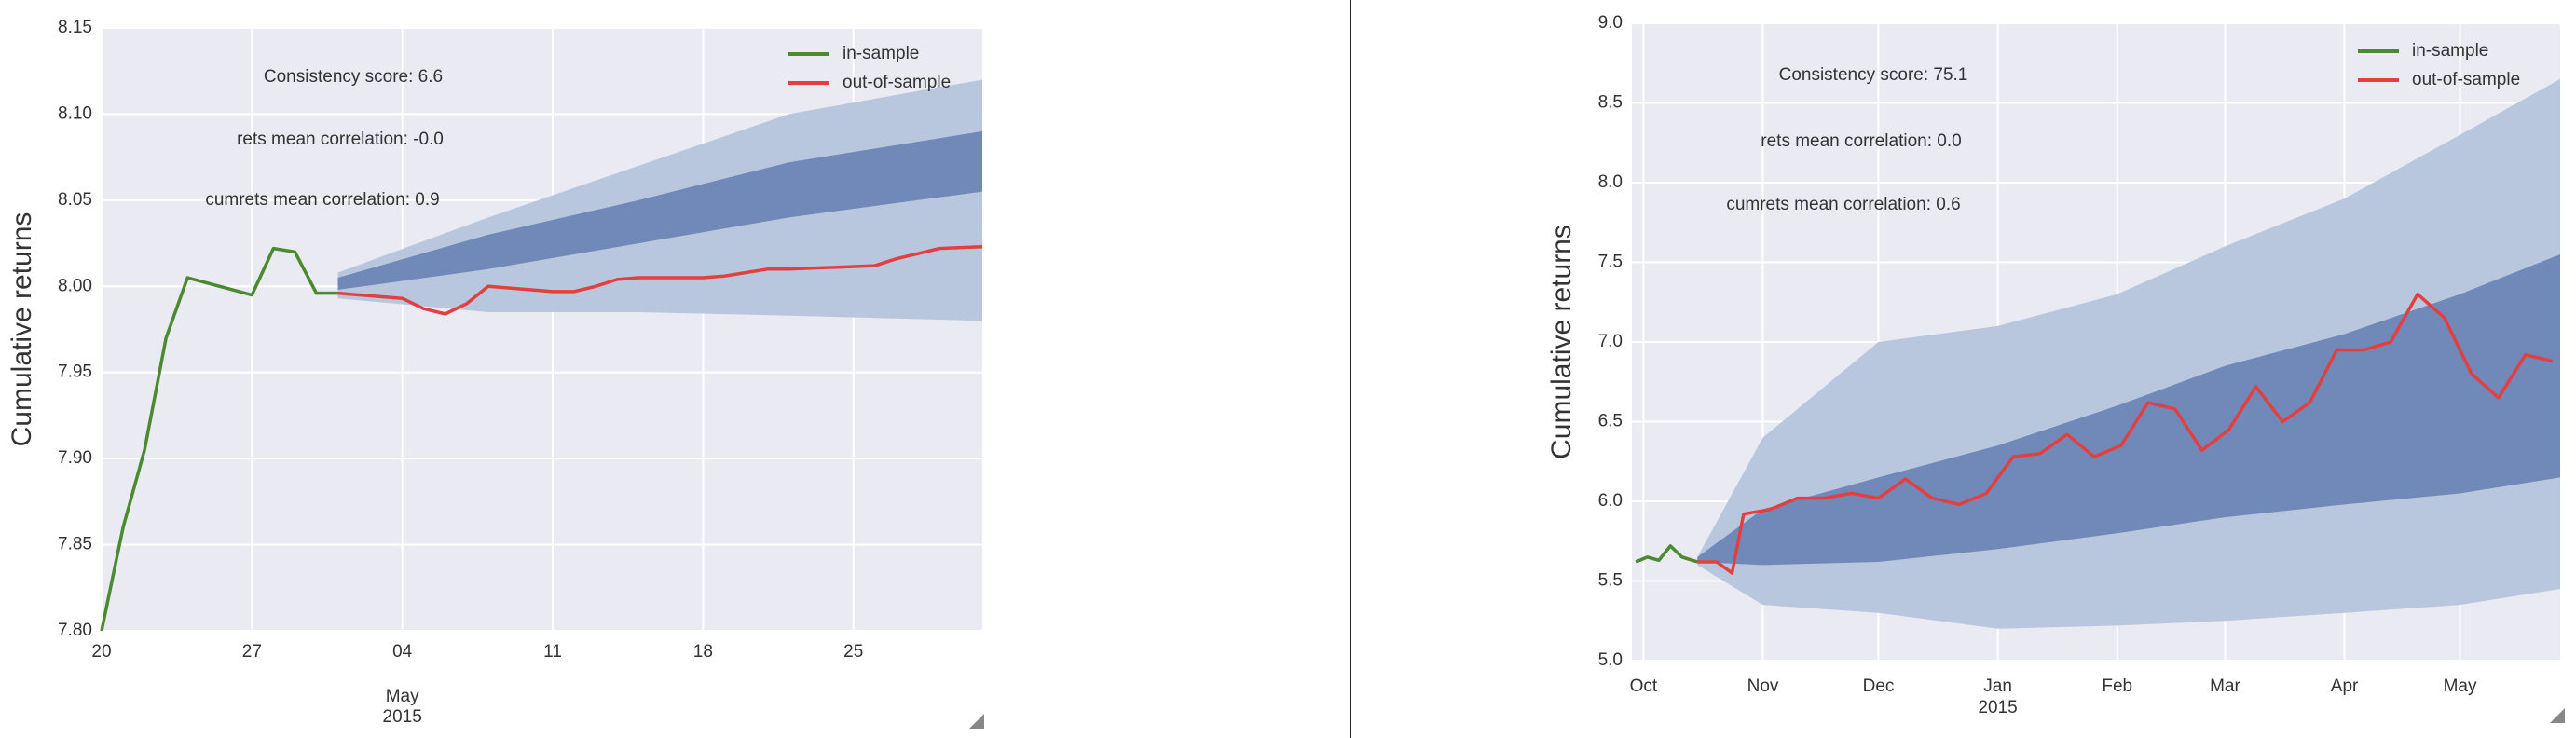 Image resolution: width=2576 pixels, height=738 pixels. What do you see at coordinates (1610, 341) in the screenshot?
I see `y-tick-label: 7.0` at bounding box center [1610, 341].